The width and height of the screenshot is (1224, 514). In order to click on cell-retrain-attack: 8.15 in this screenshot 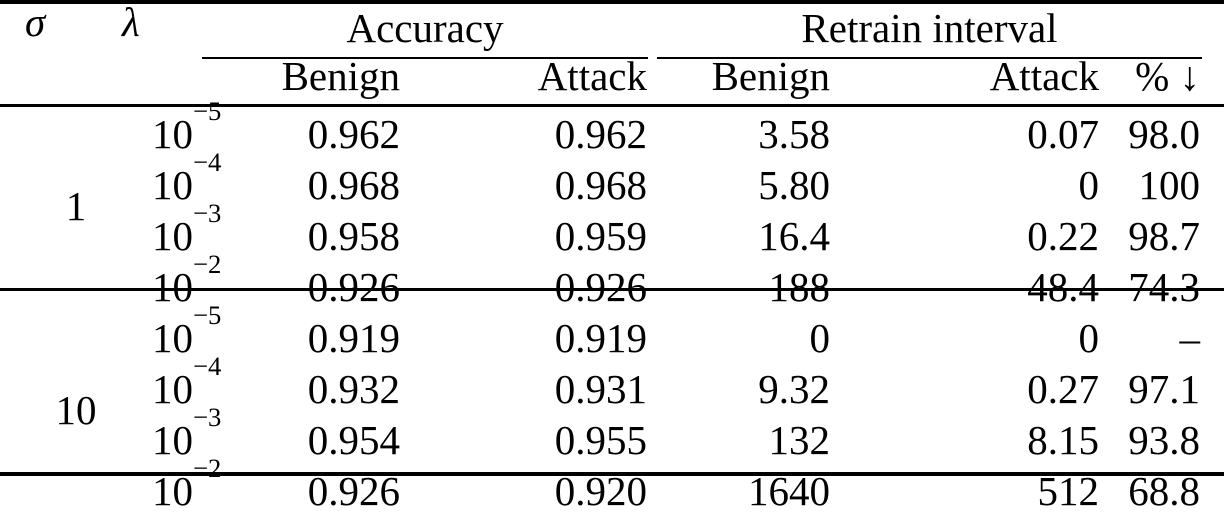, I will do `click(1063, 440)`.